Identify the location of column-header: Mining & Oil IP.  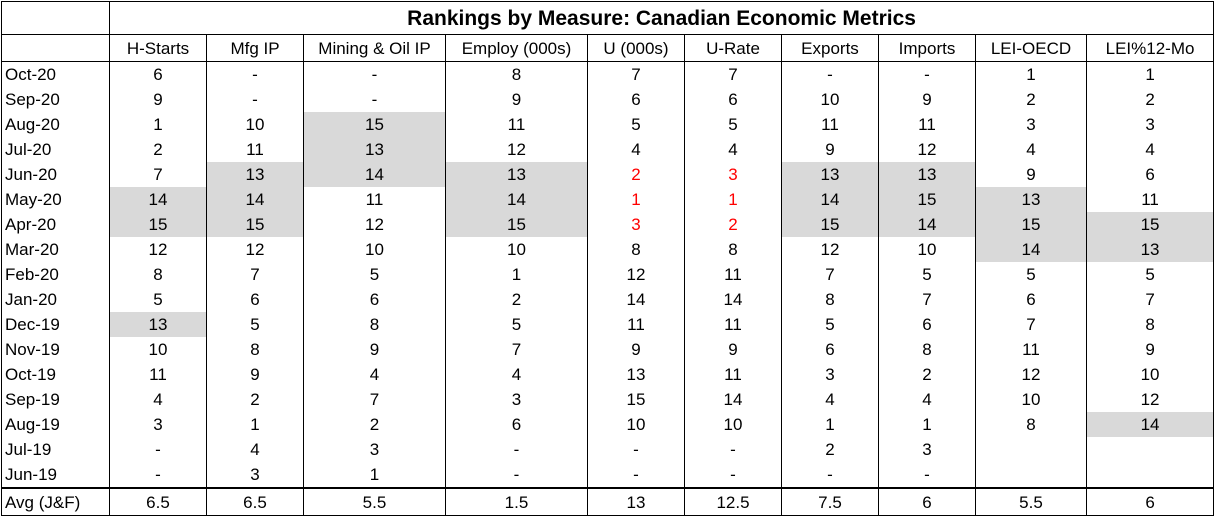
(374, 48).